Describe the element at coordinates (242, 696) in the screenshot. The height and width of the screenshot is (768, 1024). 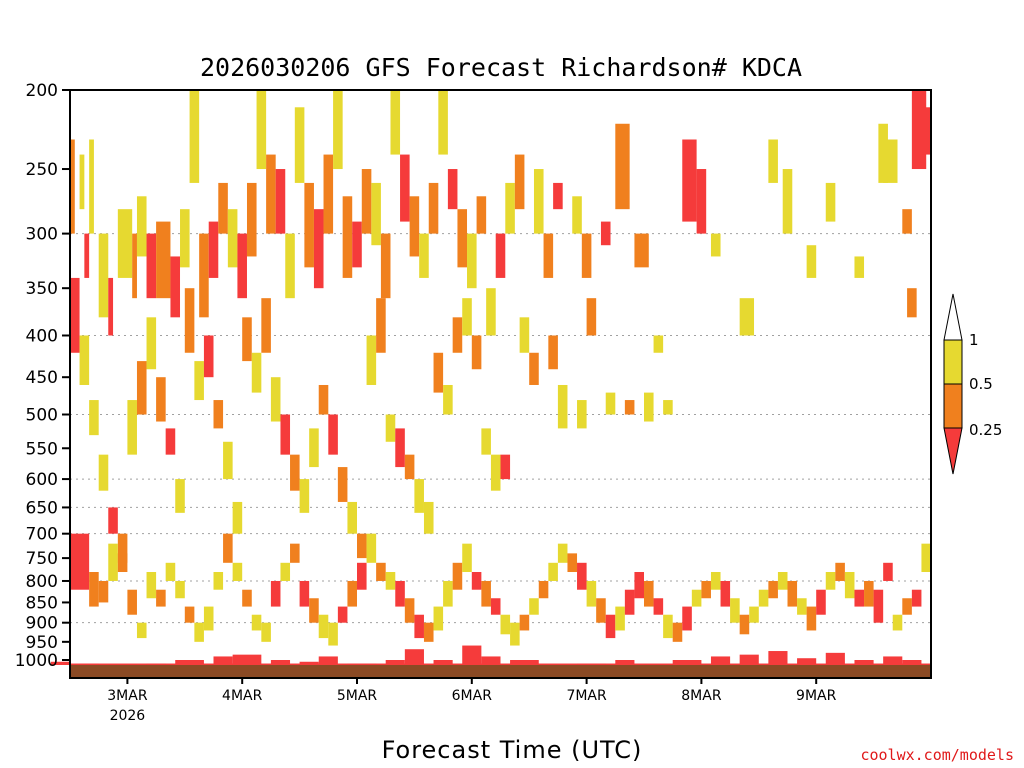
I see `x-tick-label: 4MAR` at that location.